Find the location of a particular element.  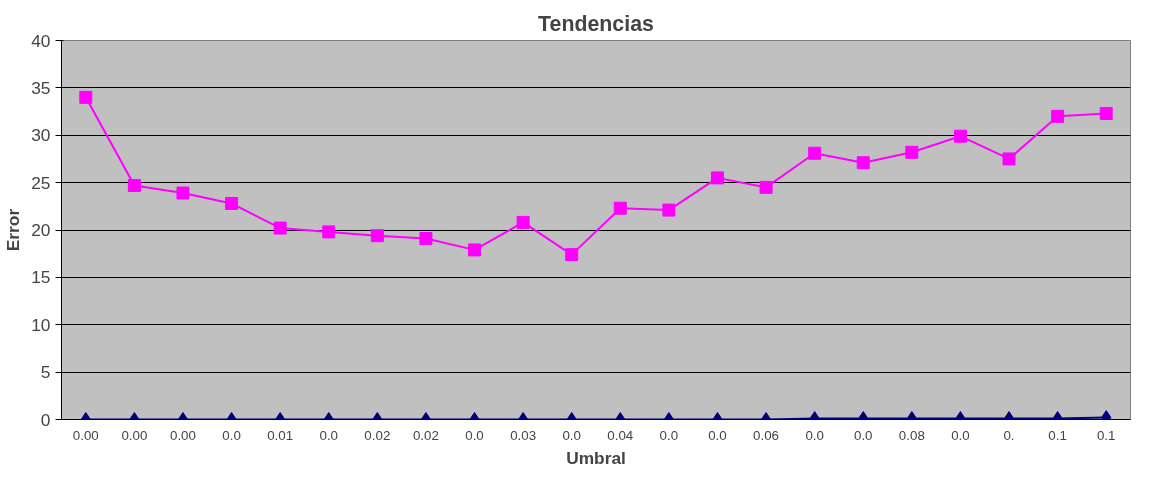

y-axis-title: Error is located at coordinates (13, 230).